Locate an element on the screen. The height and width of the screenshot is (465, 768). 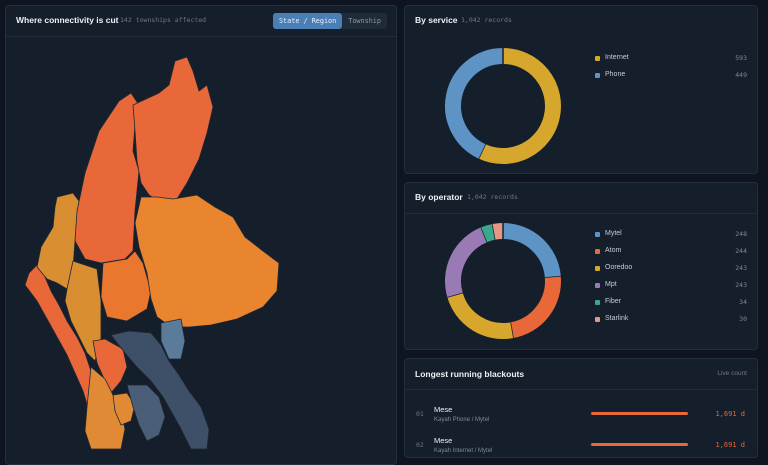
blackouts-live-count: Live count is located at coordinates (732, 373).